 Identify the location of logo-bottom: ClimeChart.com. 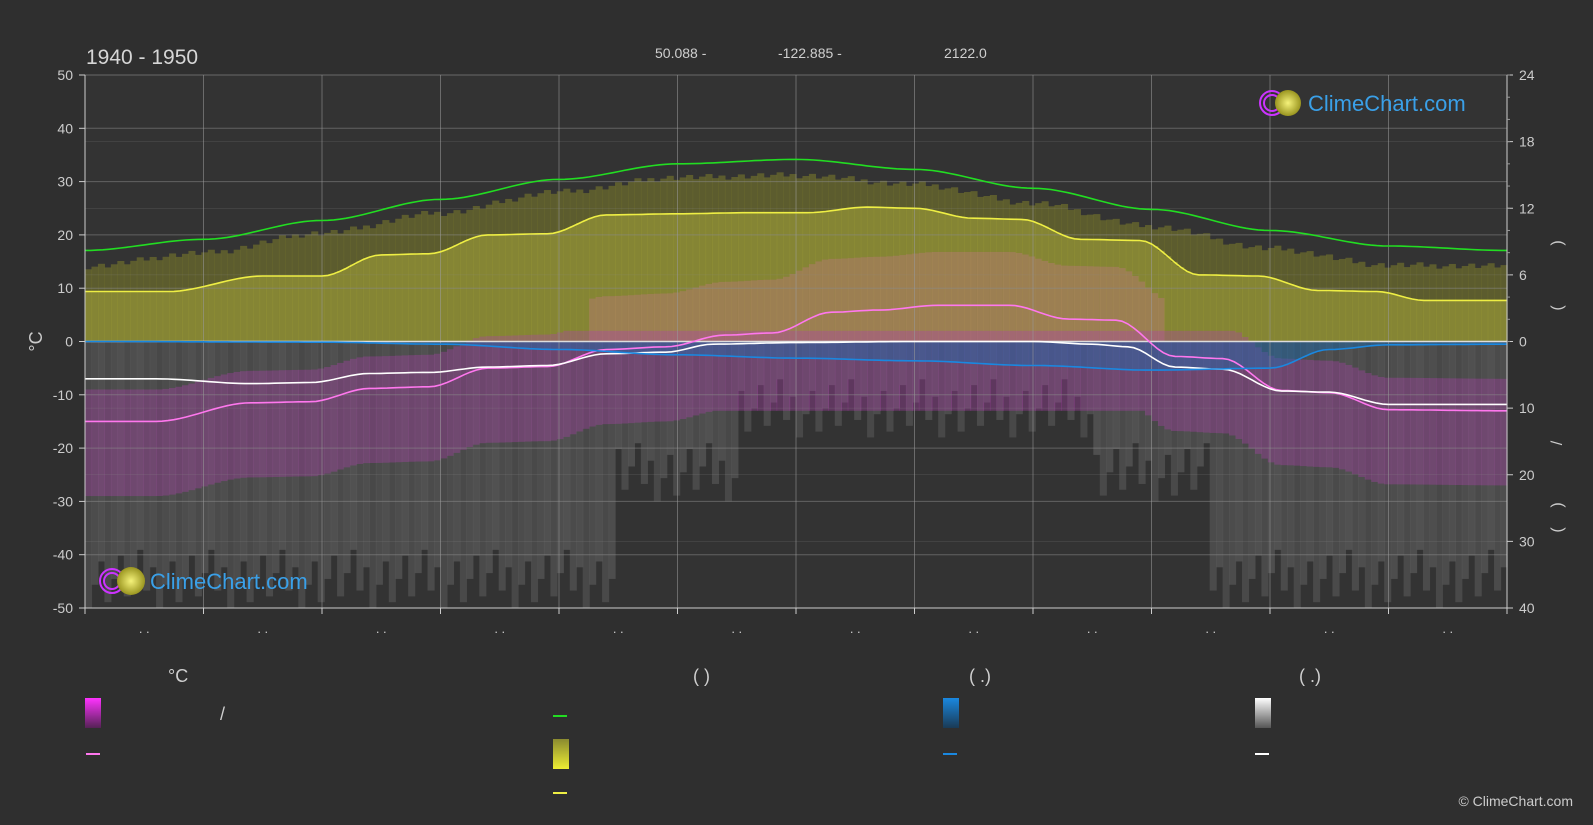
(203, 581).